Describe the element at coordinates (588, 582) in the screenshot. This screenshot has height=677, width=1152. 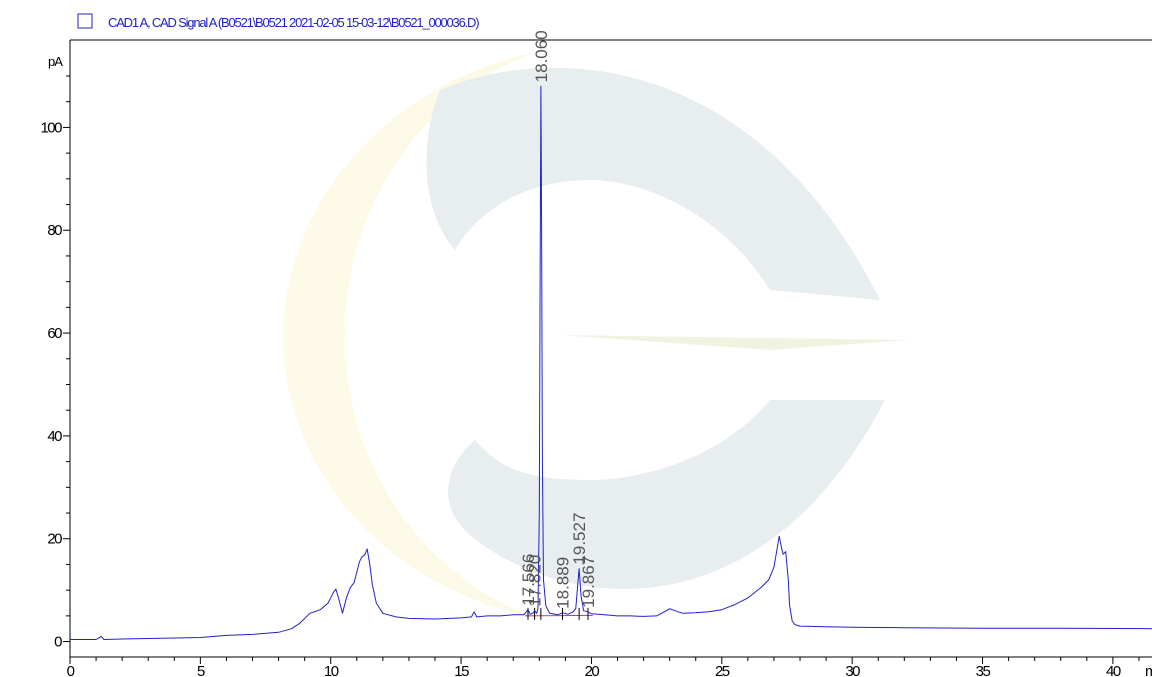
I see `peak-label: 19.867` at that location.